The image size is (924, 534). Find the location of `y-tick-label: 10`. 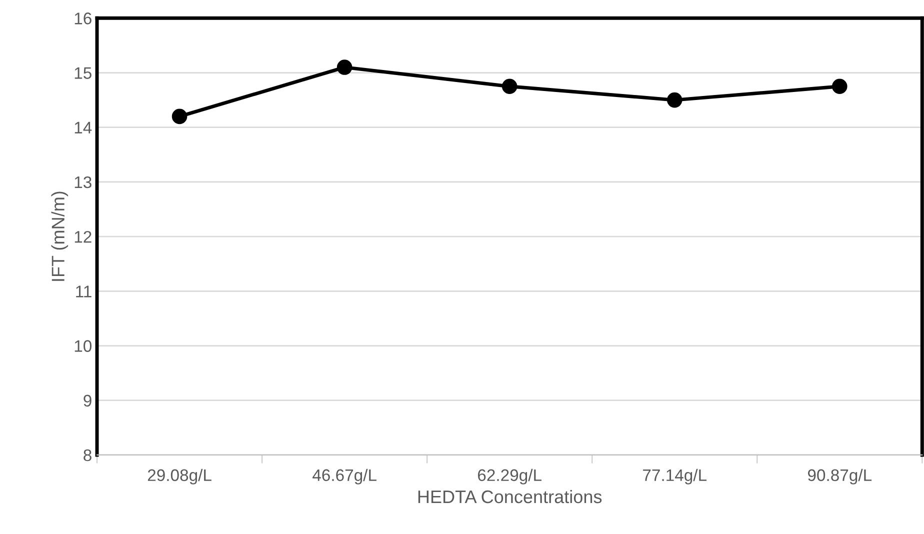

y-tick-label: 10 is located at coordinates (83, 346).